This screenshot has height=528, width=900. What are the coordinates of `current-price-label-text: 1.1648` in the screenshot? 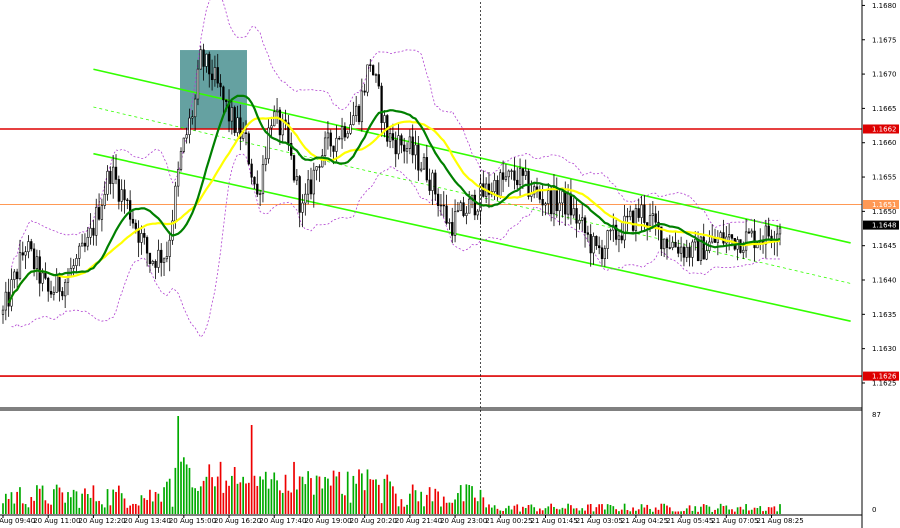 It's located at (884, 226).